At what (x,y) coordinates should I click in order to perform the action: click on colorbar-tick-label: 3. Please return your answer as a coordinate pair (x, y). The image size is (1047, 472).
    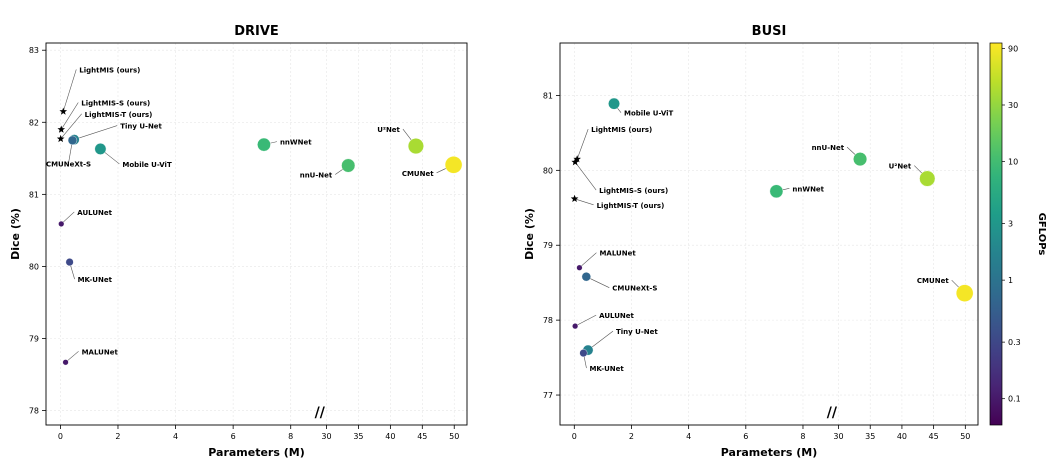
    Looking at the image, I should click on (1010, 224).